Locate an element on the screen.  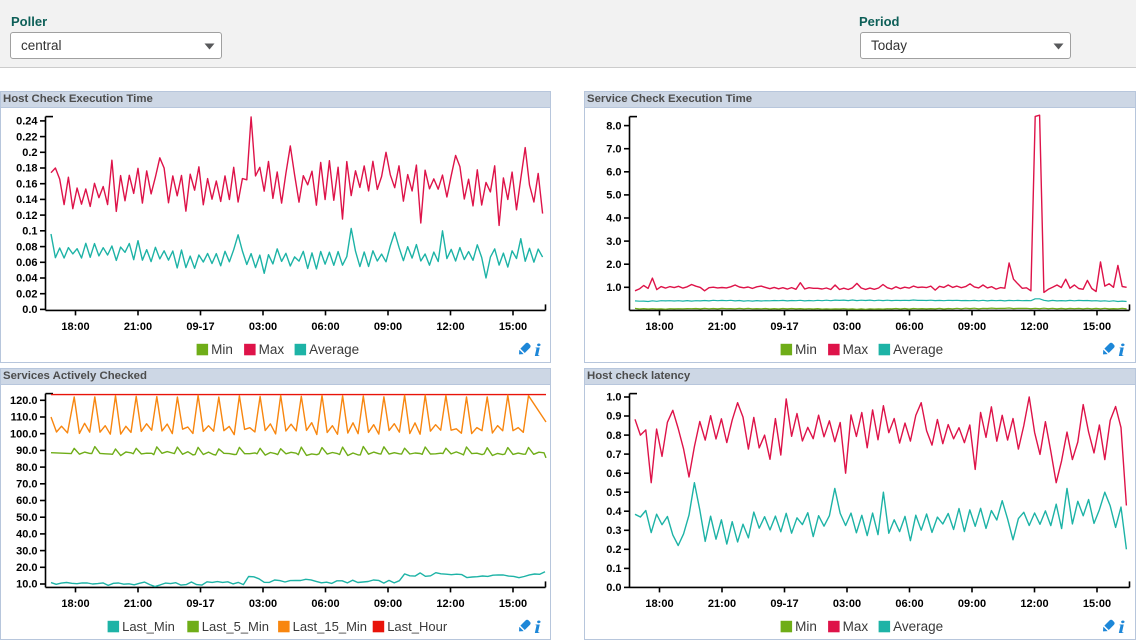
svg-text: 0.02 is located at coordinates (26, 294).